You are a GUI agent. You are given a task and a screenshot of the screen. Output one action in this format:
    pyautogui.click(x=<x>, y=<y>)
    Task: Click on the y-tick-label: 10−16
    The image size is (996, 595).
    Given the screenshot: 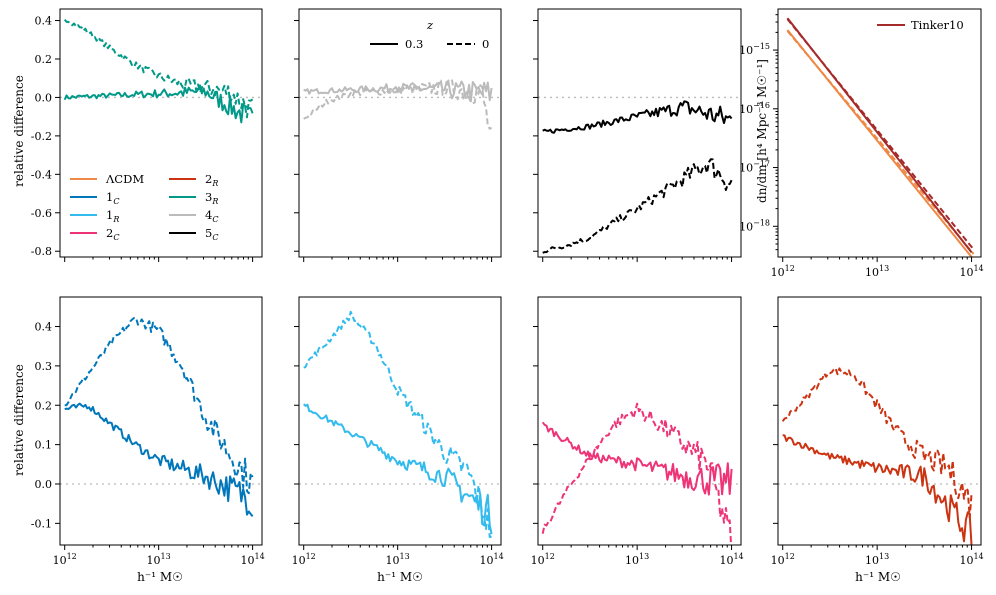 What is the action you would take?
    pyautogui.click(x=754, y=108)
    